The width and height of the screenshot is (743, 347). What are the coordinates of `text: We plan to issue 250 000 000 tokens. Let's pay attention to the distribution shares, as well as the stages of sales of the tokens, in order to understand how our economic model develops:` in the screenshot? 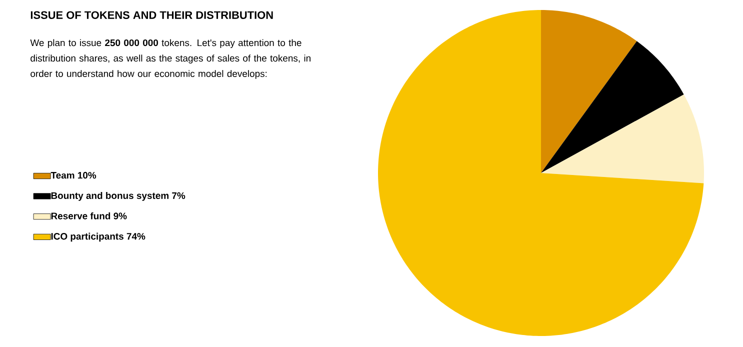 It's located at (170, 59).